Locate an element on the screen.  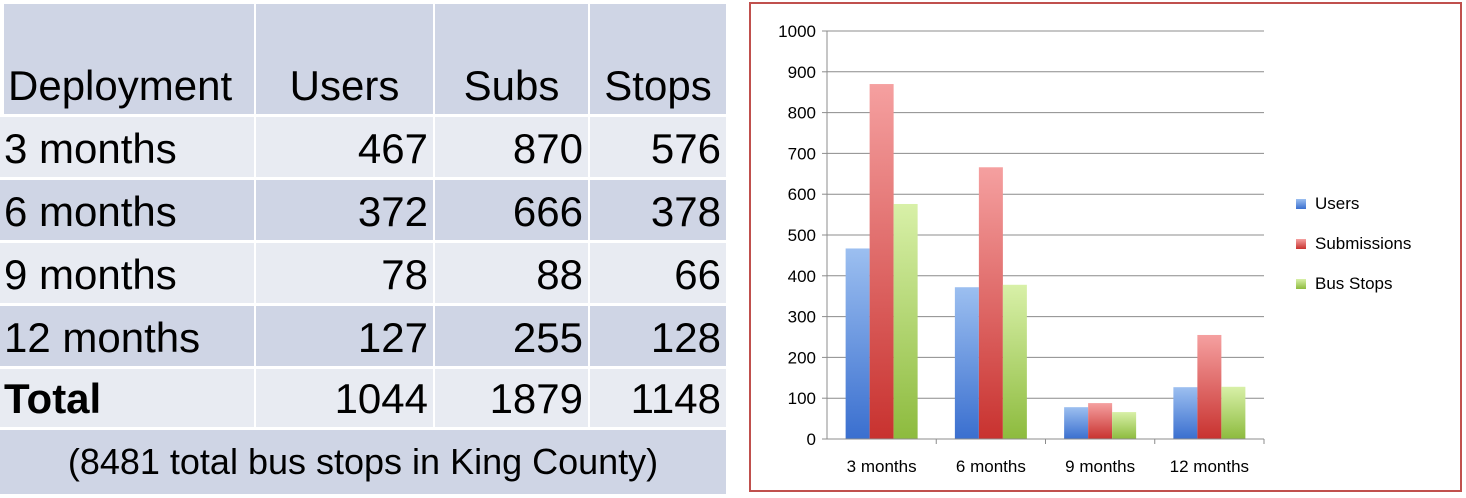
legend-label: Bus Stops is located at coordinates (1354, 283).